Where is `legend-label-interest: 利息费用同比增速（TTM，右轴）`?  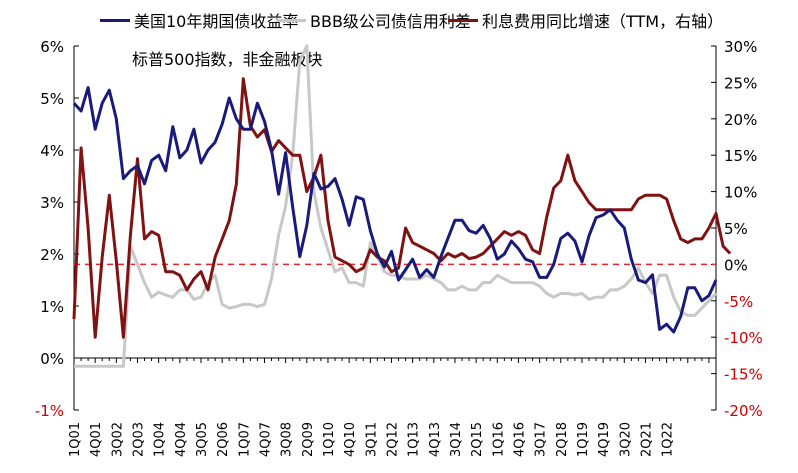
legend-label-interest: 利息费用同比增速（TTM，右轴） is located at coordinates (603, 21).